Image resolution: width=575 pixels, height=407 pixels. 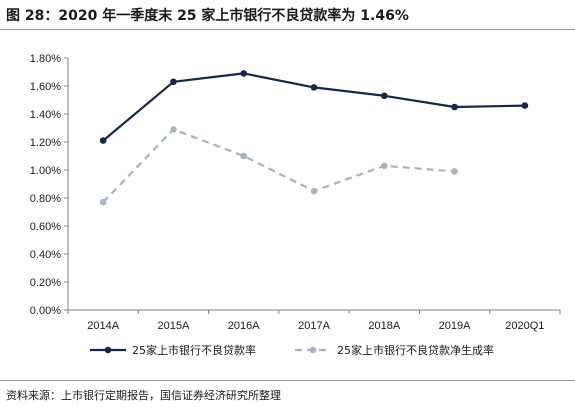 What do you see at coordinates (45, 199) in the screenshot?
I see `y-tick-label: 0.80%` at bounding box center [45, 199].